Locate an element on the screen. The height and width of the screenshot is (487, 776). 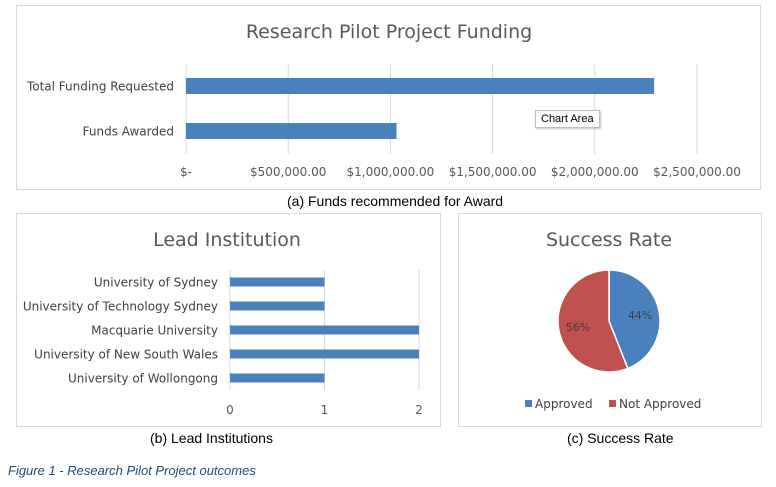
chart-area-tooltip: Chart Area is located at coordinates (567, 119).